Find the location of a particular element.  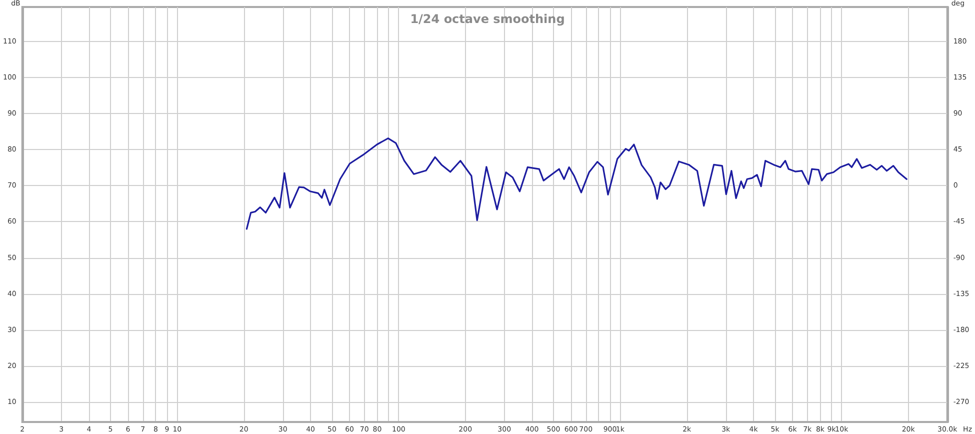

text: 1/24 octave smoothing is located at coordinates (487, 19).